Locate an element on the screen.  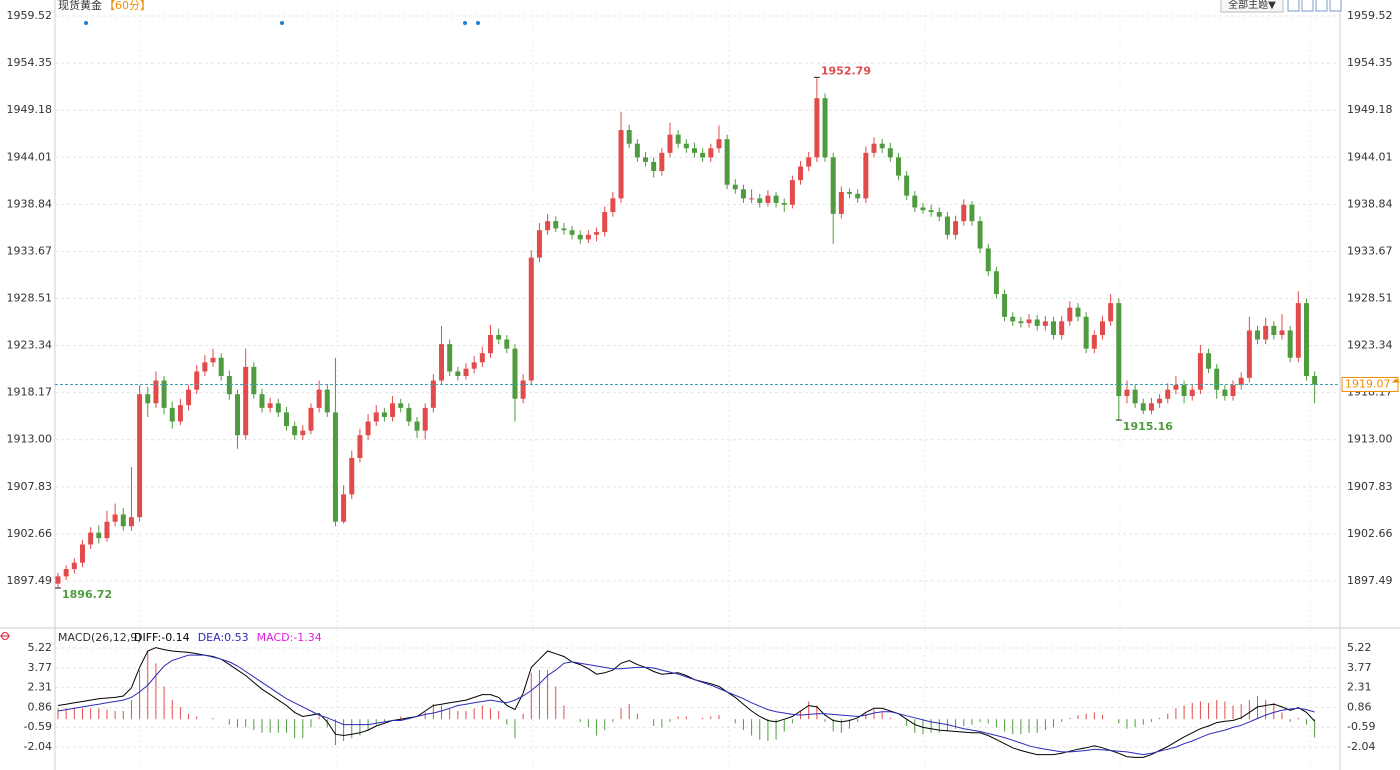
y-tick-label: 1923.34 is located at coordinates (30, 345).